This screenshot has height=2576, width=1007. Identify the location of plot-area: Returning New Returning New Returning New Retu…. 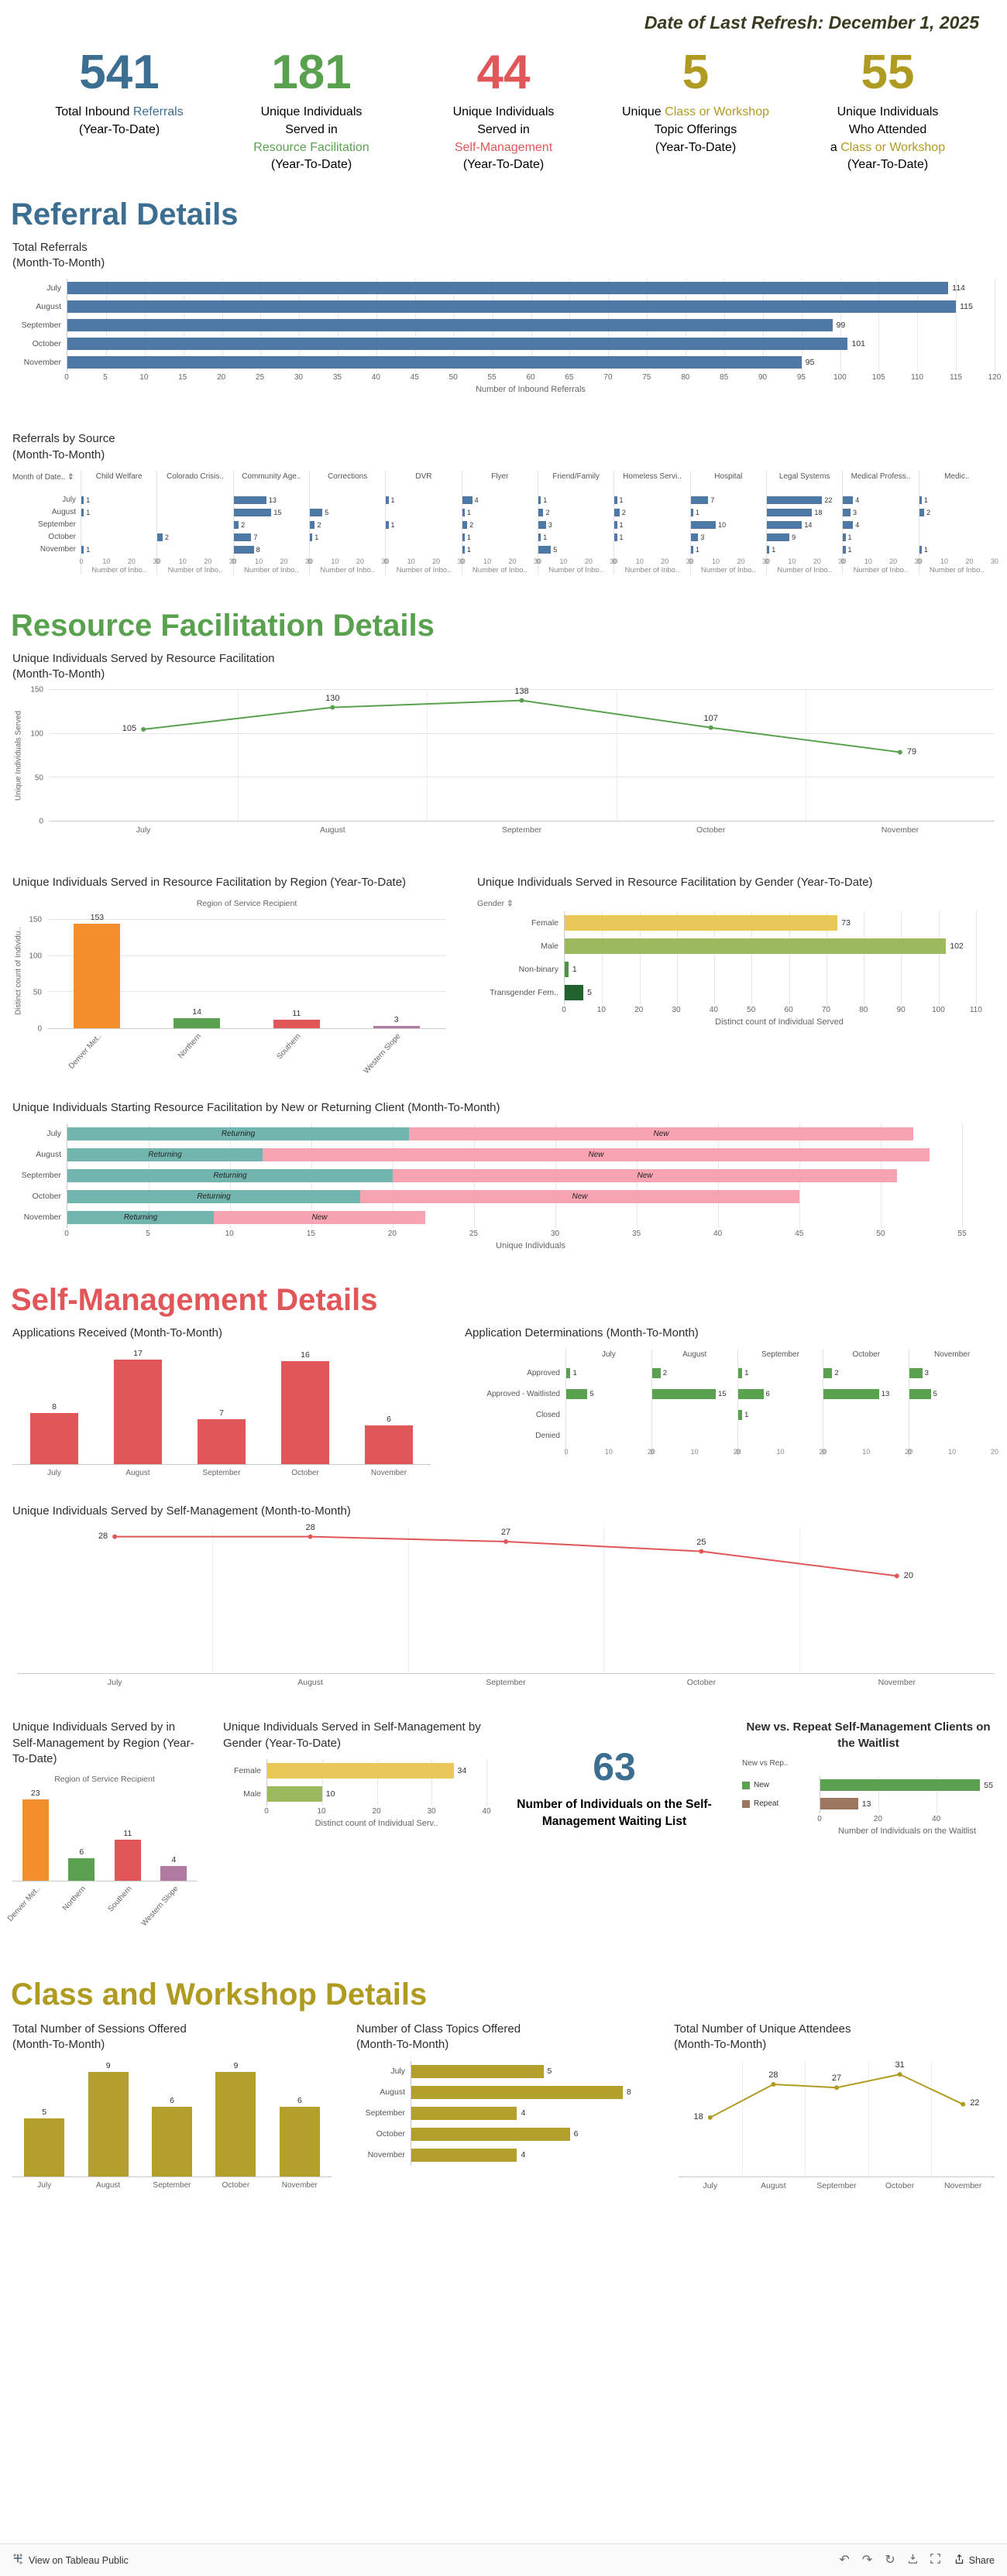
(531, 1175).